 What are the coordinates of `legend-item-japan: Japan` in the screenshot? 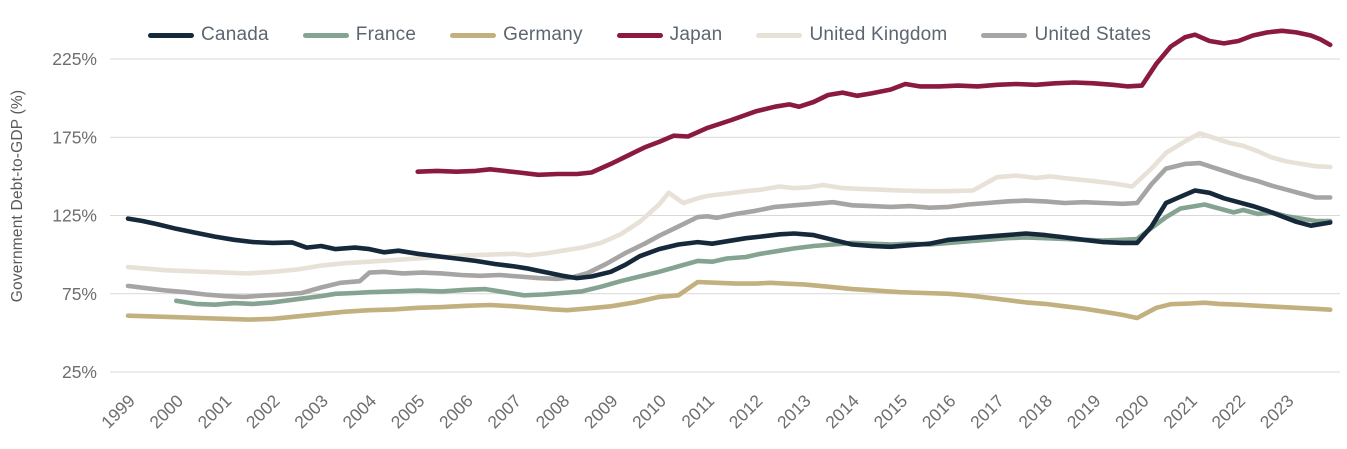 It's located at (669, 35).